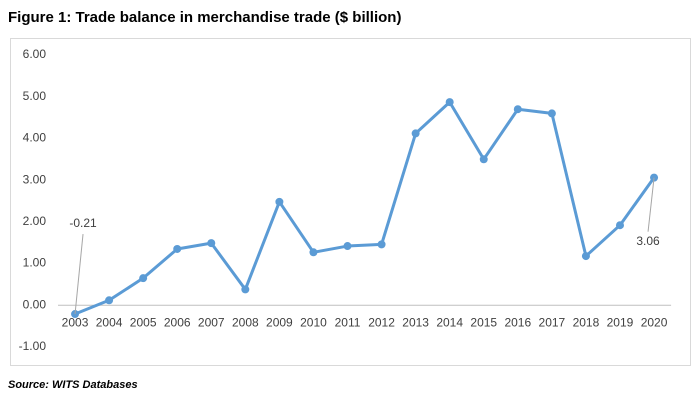 Image resolution: width=700 pixels, height=406 pixels. Describe the element at coordinates (517, 322) in the screenshot. I see `x-tick-label: 2016` at that location.